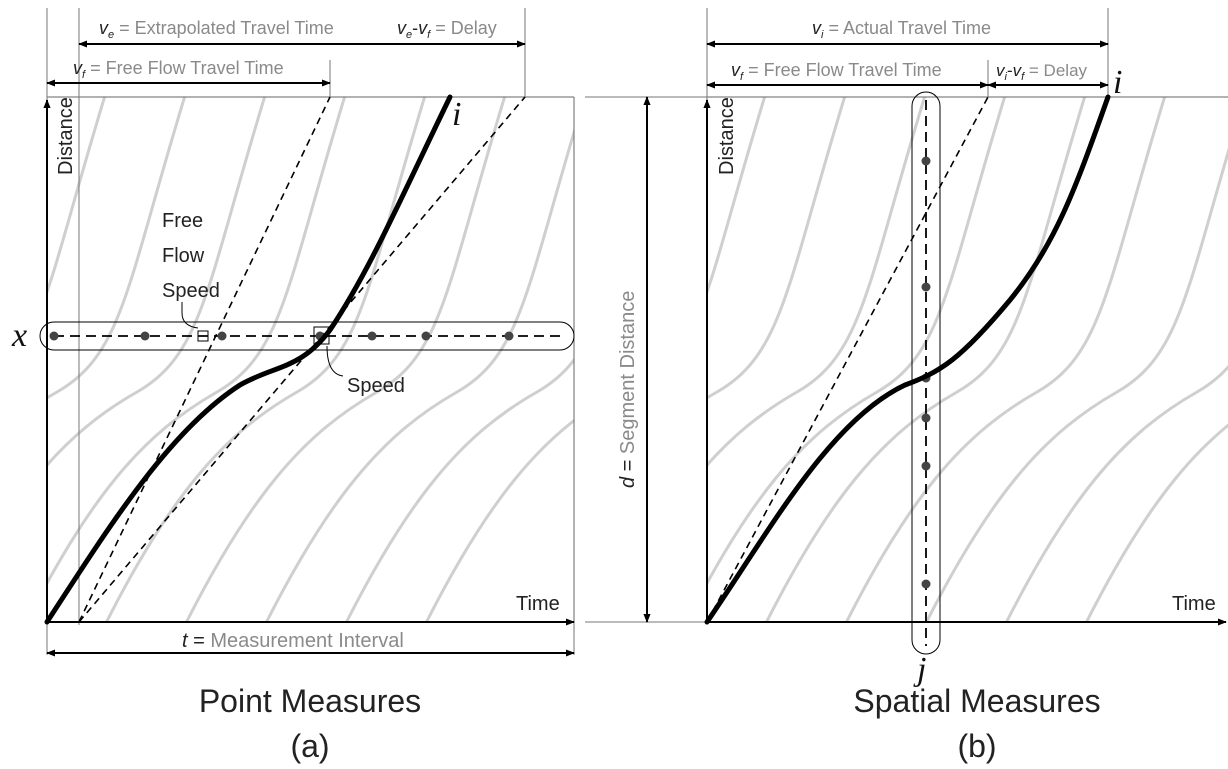 This screenshot has width=1228, height=769. I want to click on free-flow-label-line3: Speed, so click(191, 291).